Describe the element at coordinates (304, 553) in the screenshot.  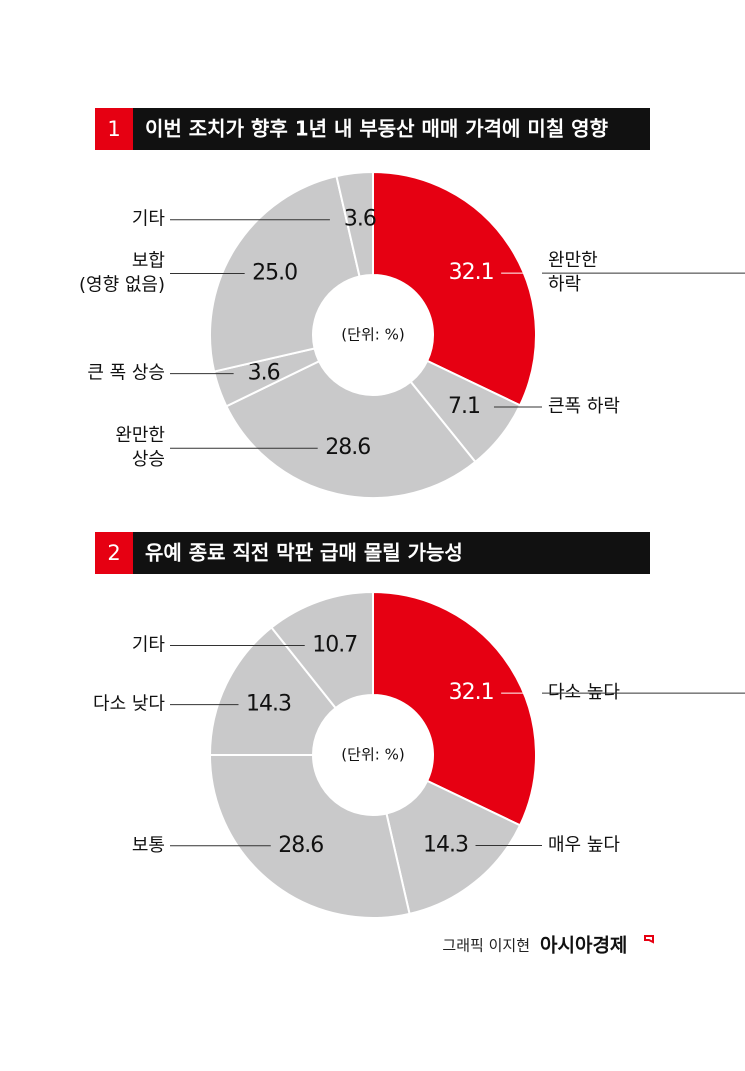
I see `chart-title: 유예 종료 직전 막판 급매 몰릴 가능성` at that location.